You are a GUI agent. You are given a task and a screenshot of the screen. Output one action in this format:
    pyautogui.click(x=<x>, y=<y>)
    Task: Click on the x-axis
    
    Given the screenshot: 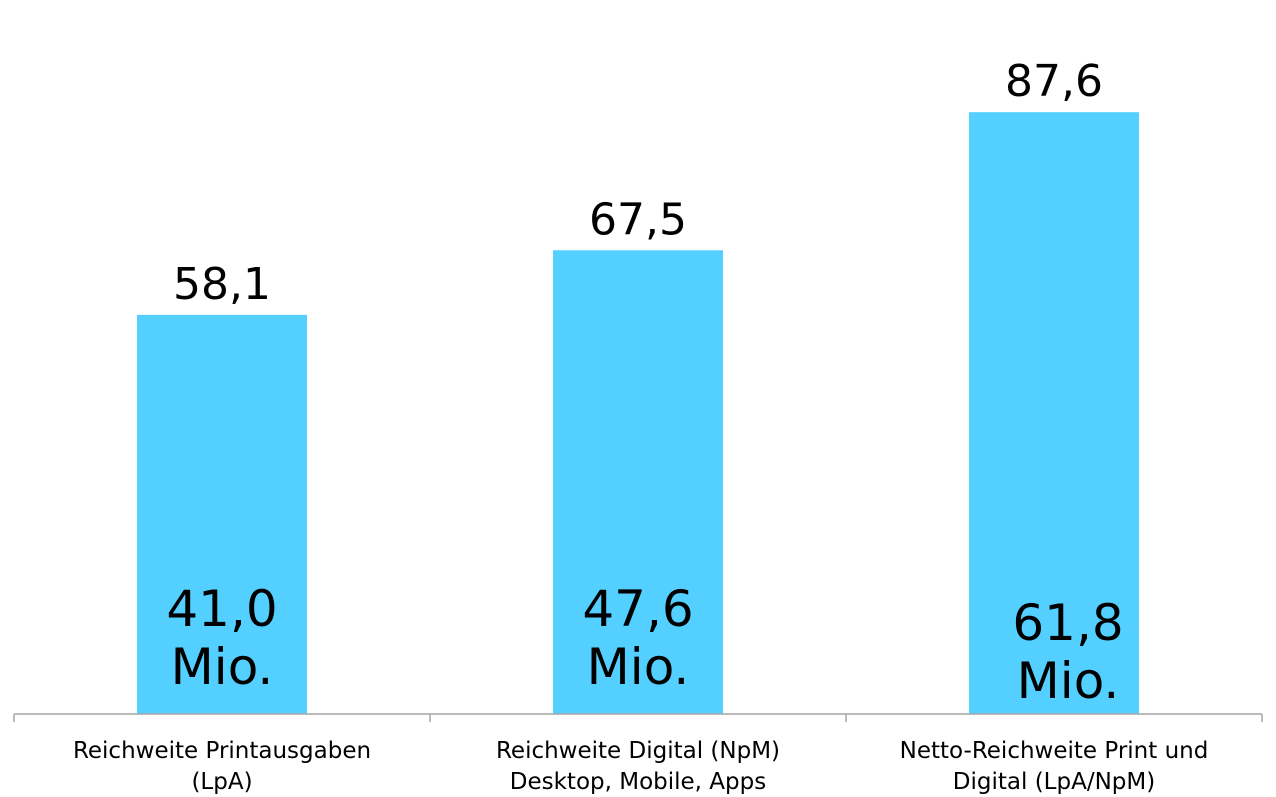 What is the action you would take?
    pyautogui.click(x=638, y=717)
    